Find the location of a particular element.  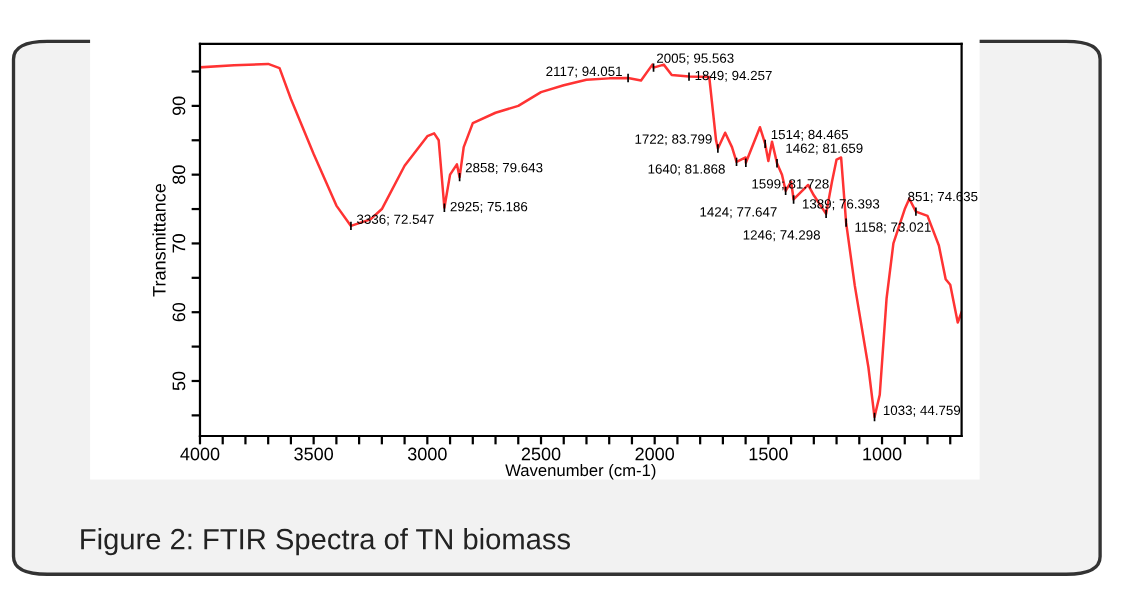

x-tick-label: 3500 is located at coordinates (314, 454).